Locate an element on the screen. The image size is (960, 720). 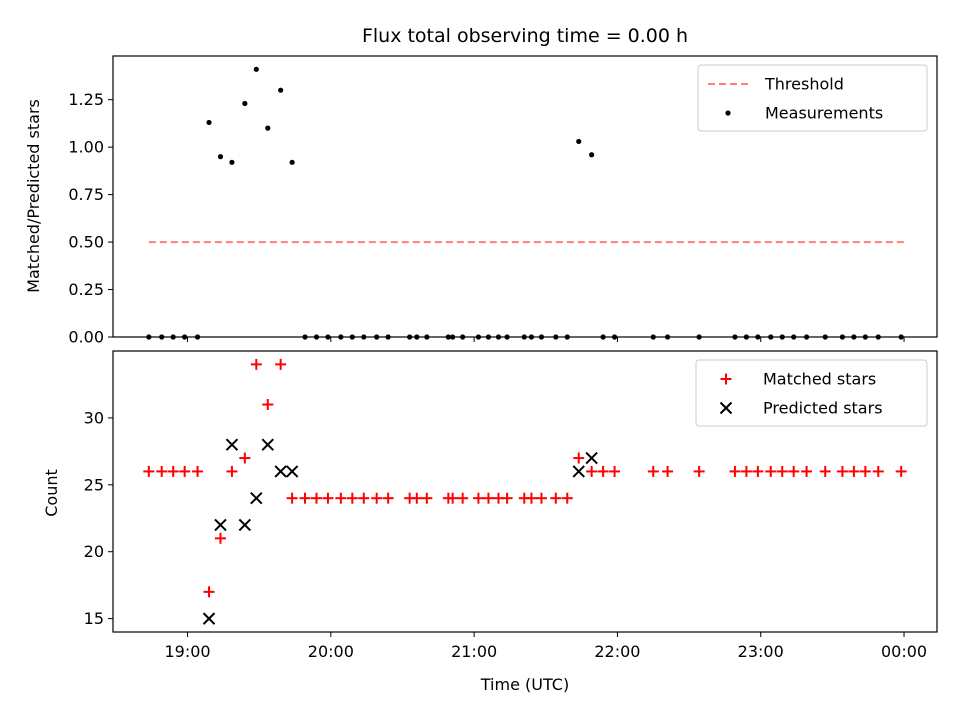
top-legend-box is located at coordinates (812, 98).